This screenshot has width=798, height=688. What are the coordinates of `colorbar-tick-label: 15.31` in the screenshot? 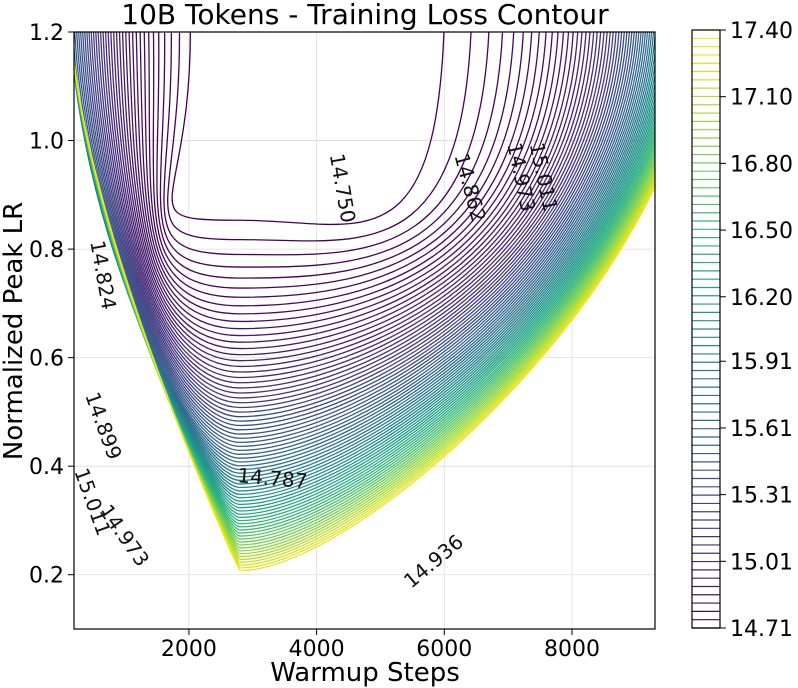 It's located at (761, 496).